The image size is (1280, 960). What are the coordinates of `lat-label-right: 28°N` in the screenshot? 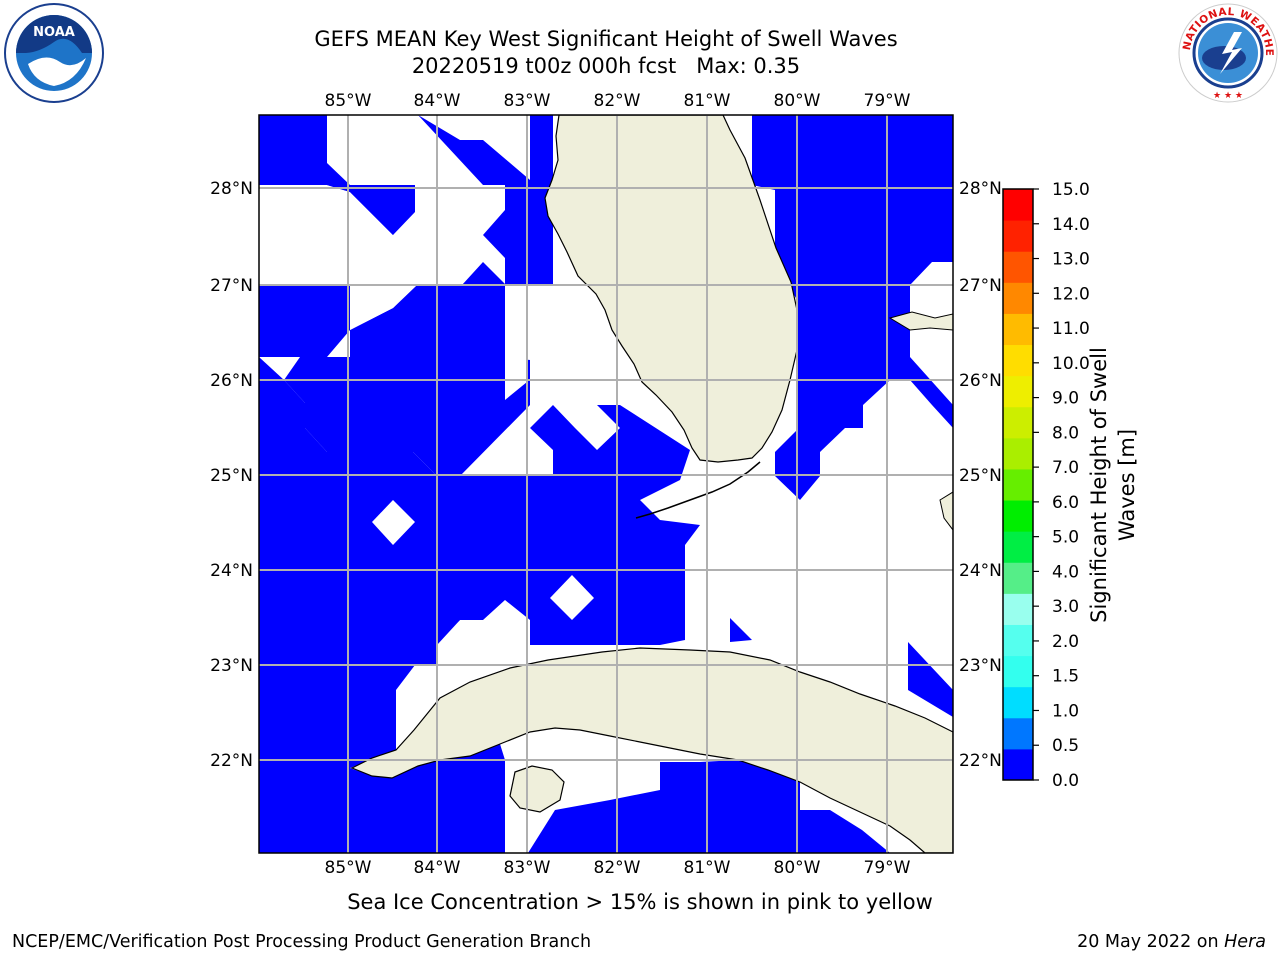 It's located at (980, 189).